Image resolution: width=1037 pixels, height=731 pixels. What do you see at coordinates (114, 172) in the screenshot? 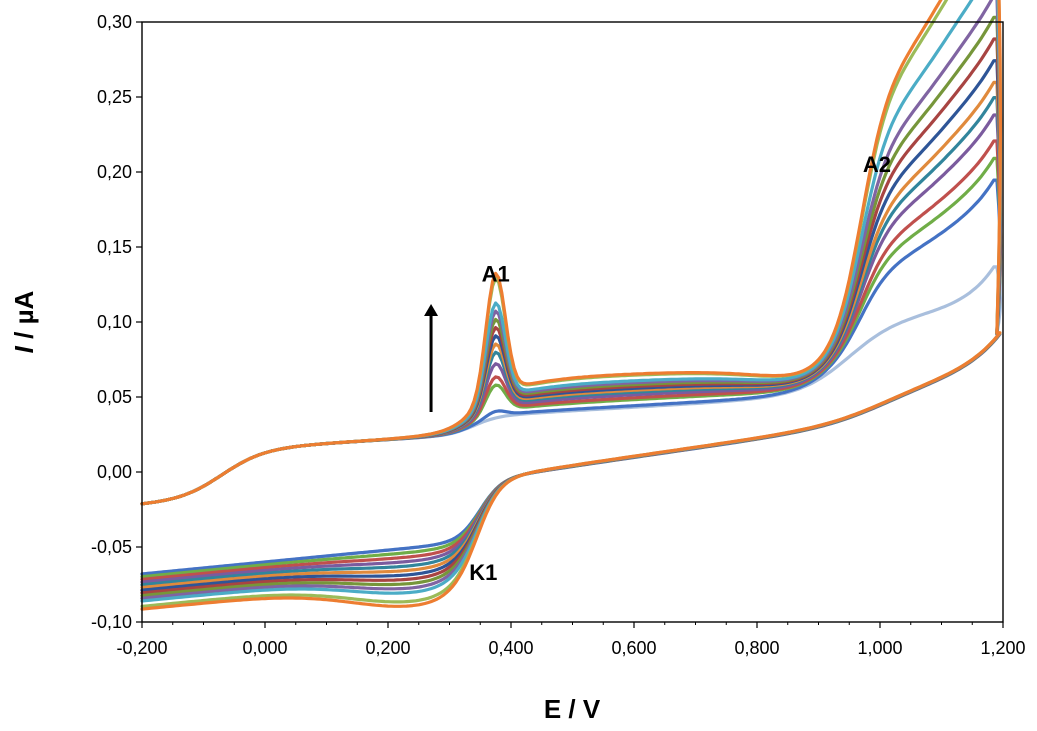
I see `y-tick-label: 0,20` at bounding box center [114, 172].